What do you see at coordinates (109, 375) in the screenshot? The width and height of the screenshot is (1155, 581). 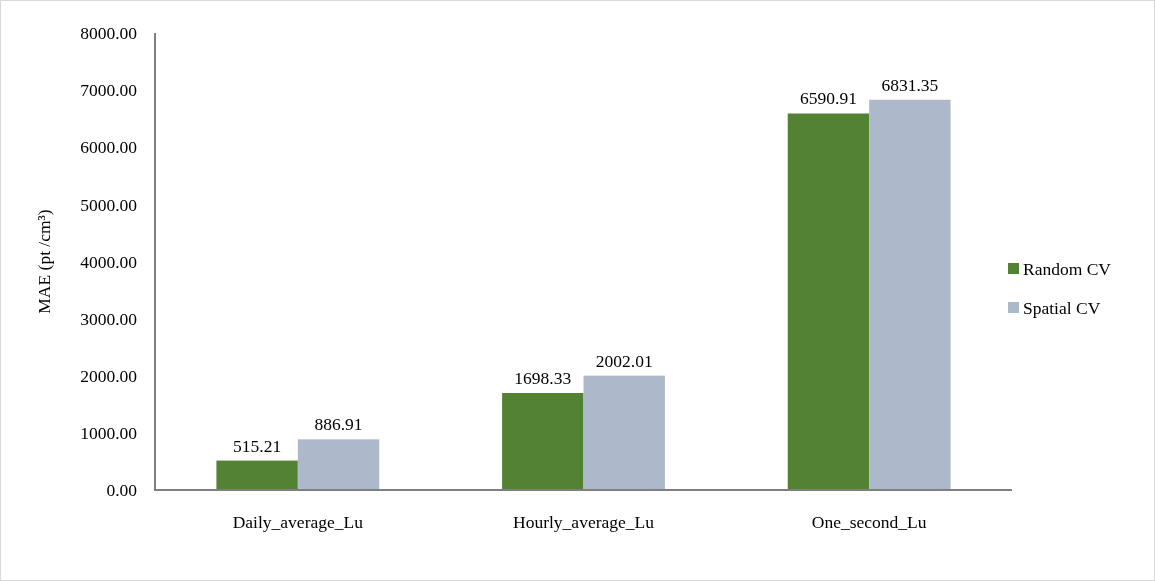 I see `y-tick-label: 2000.00` at bounding box center [109, 375].